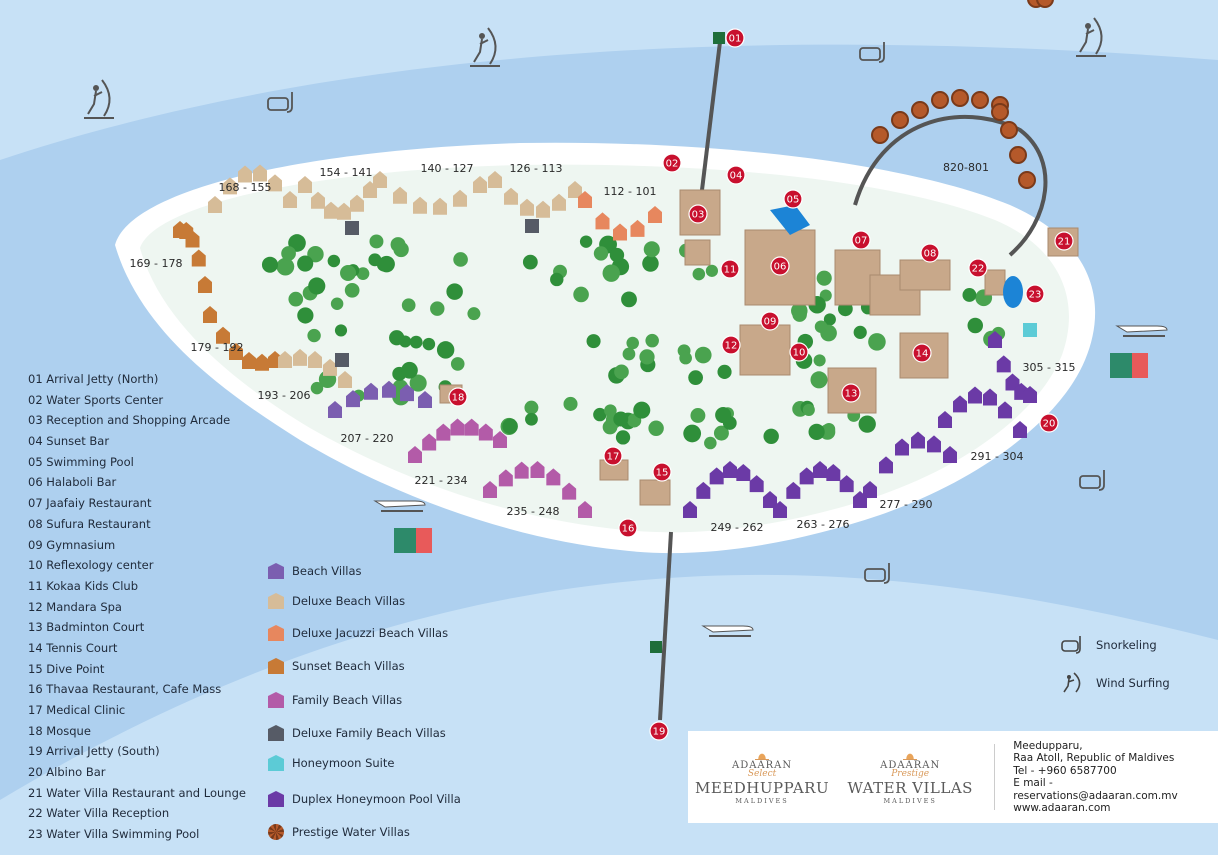  What do you see at coordinates (735, 38) in the screenshot?
I see `map-marker-01: 01` at bounding box center [735, 38].